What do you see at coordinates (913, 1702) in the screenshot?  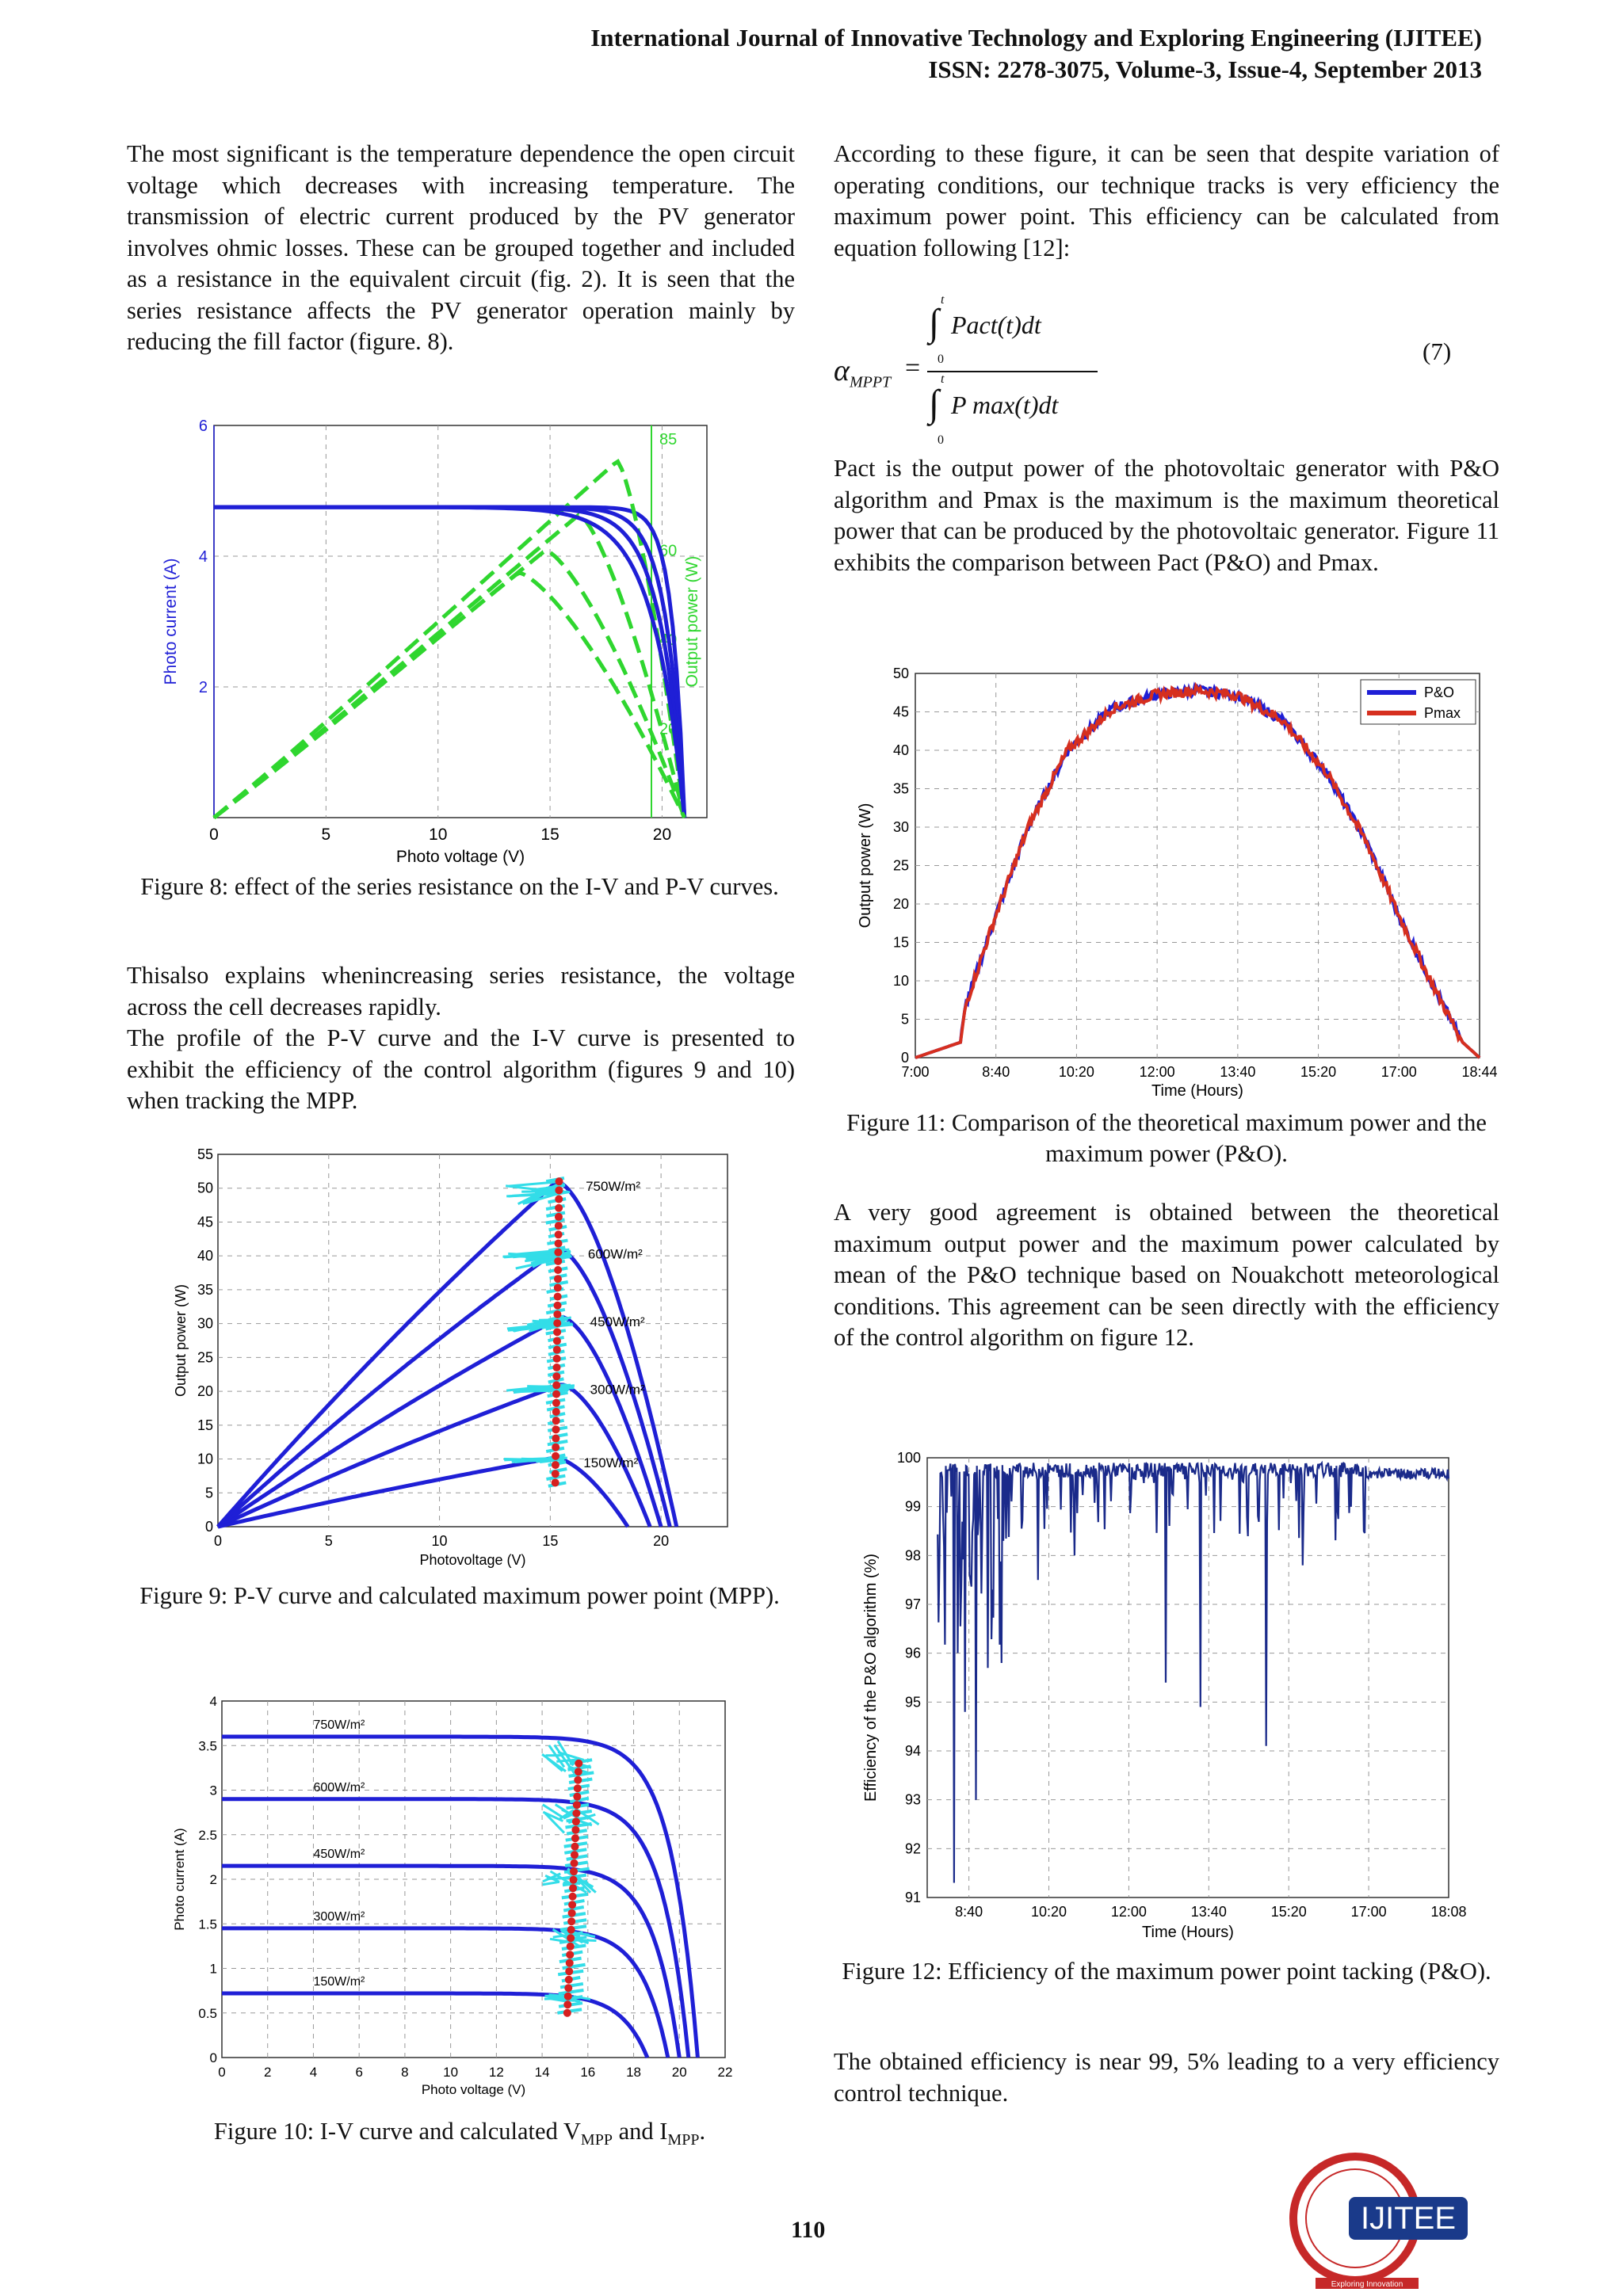 I see `y-tick-label: 95` at bounding box center [913, 1702].